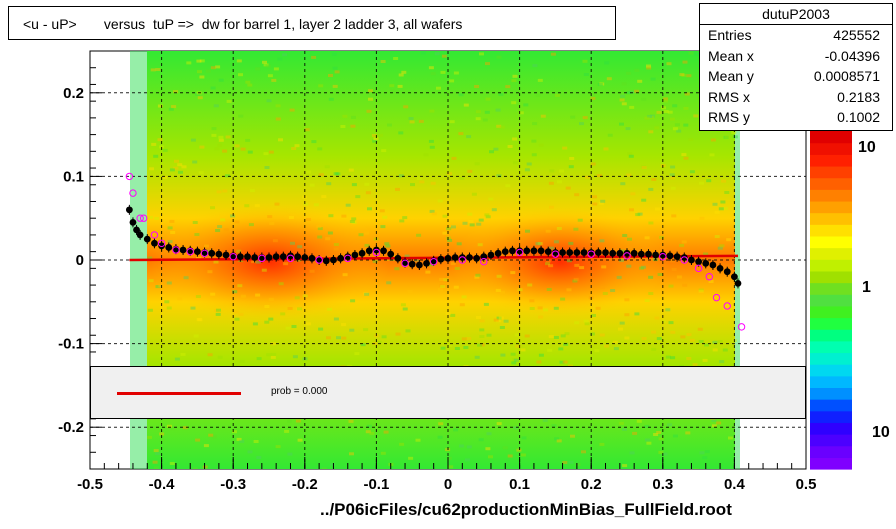  Describe the element at coordinates (270, 262) in the screenshot. I see `hotspot-left` at that location.